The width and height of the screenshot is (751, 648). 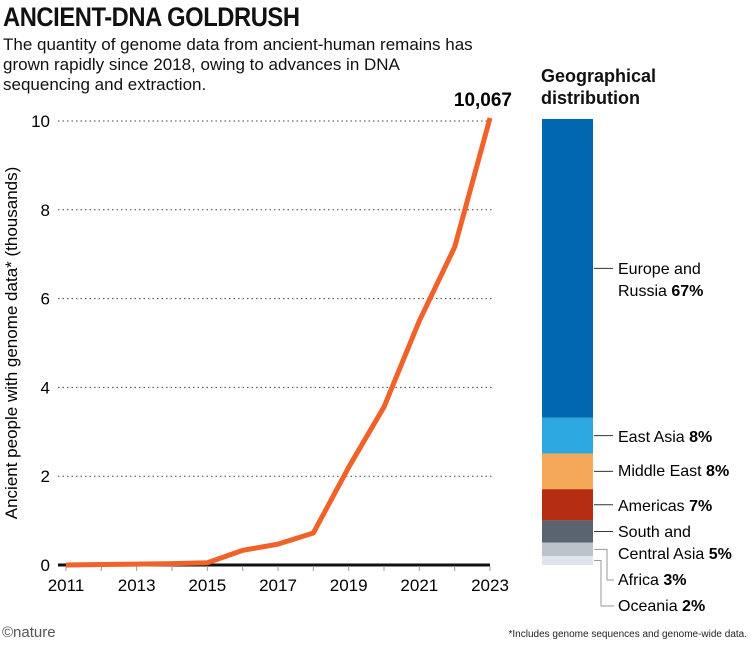 What do you see at coordinates (699, 506) in the screenshot?
I see `segment-percent: 7%` at bounding box center [699, 506].